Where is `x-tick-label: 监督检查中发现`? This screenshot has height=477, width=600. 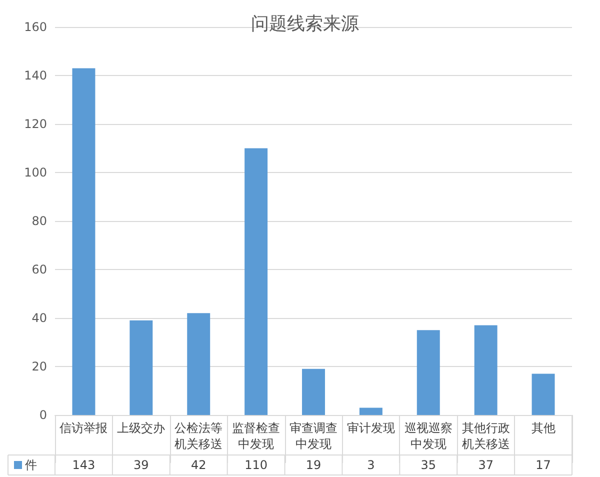
x-tick-label: 监督检查中发现 is located at coordinates (256, 436).